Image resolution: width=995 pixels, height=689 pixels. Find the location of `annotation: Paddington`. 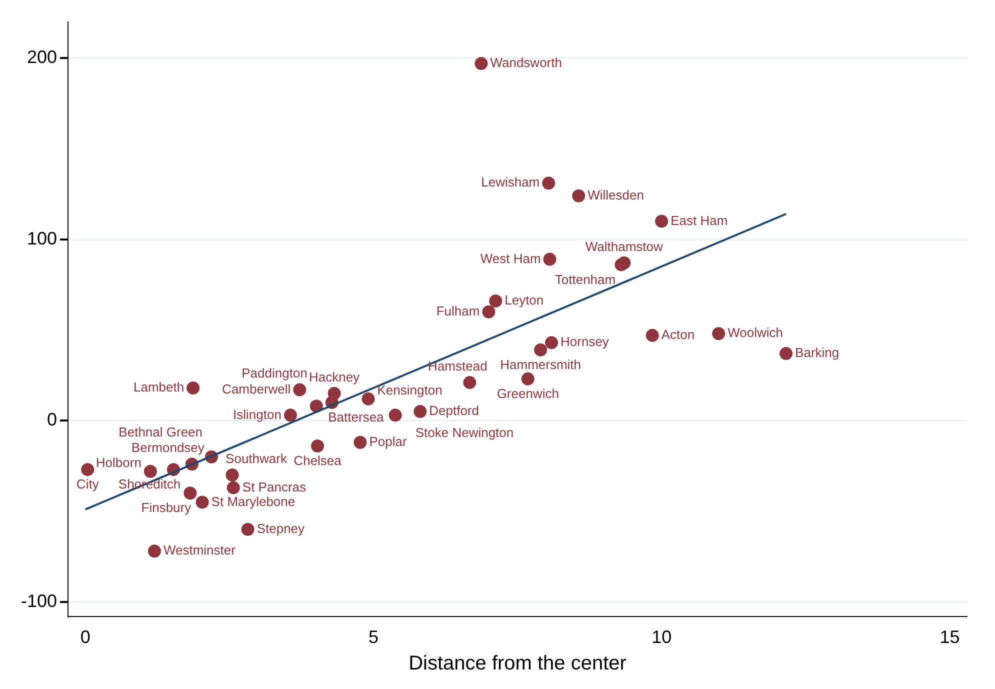

annotation: Paddington is located at coordinates (275, 373).